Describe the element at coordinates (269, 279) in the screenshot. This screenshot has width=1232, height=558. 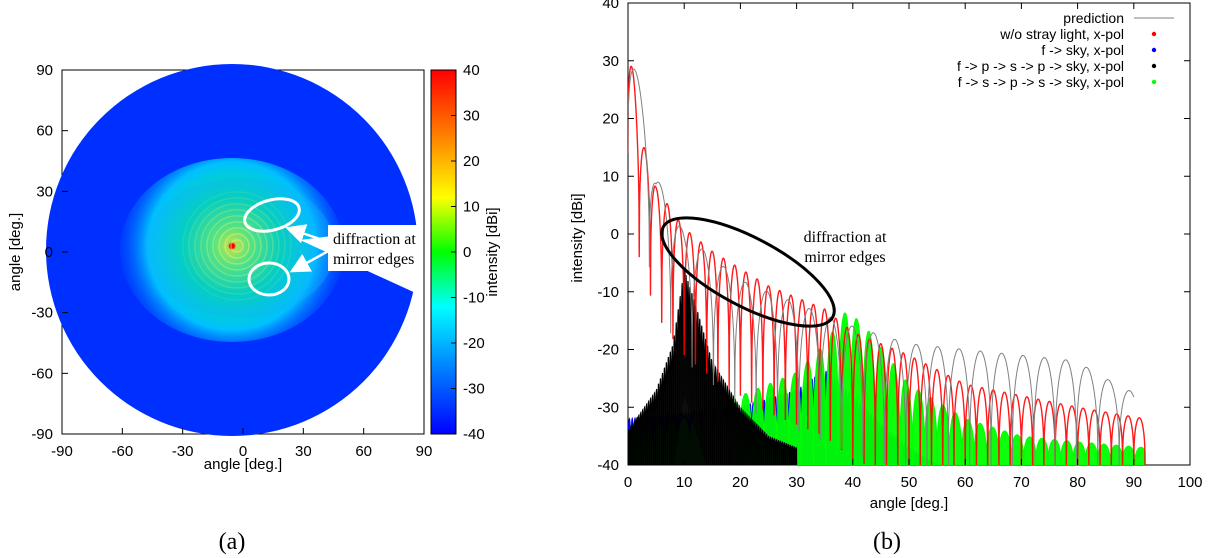
I see `annotation-ellipse-lower` at that location.